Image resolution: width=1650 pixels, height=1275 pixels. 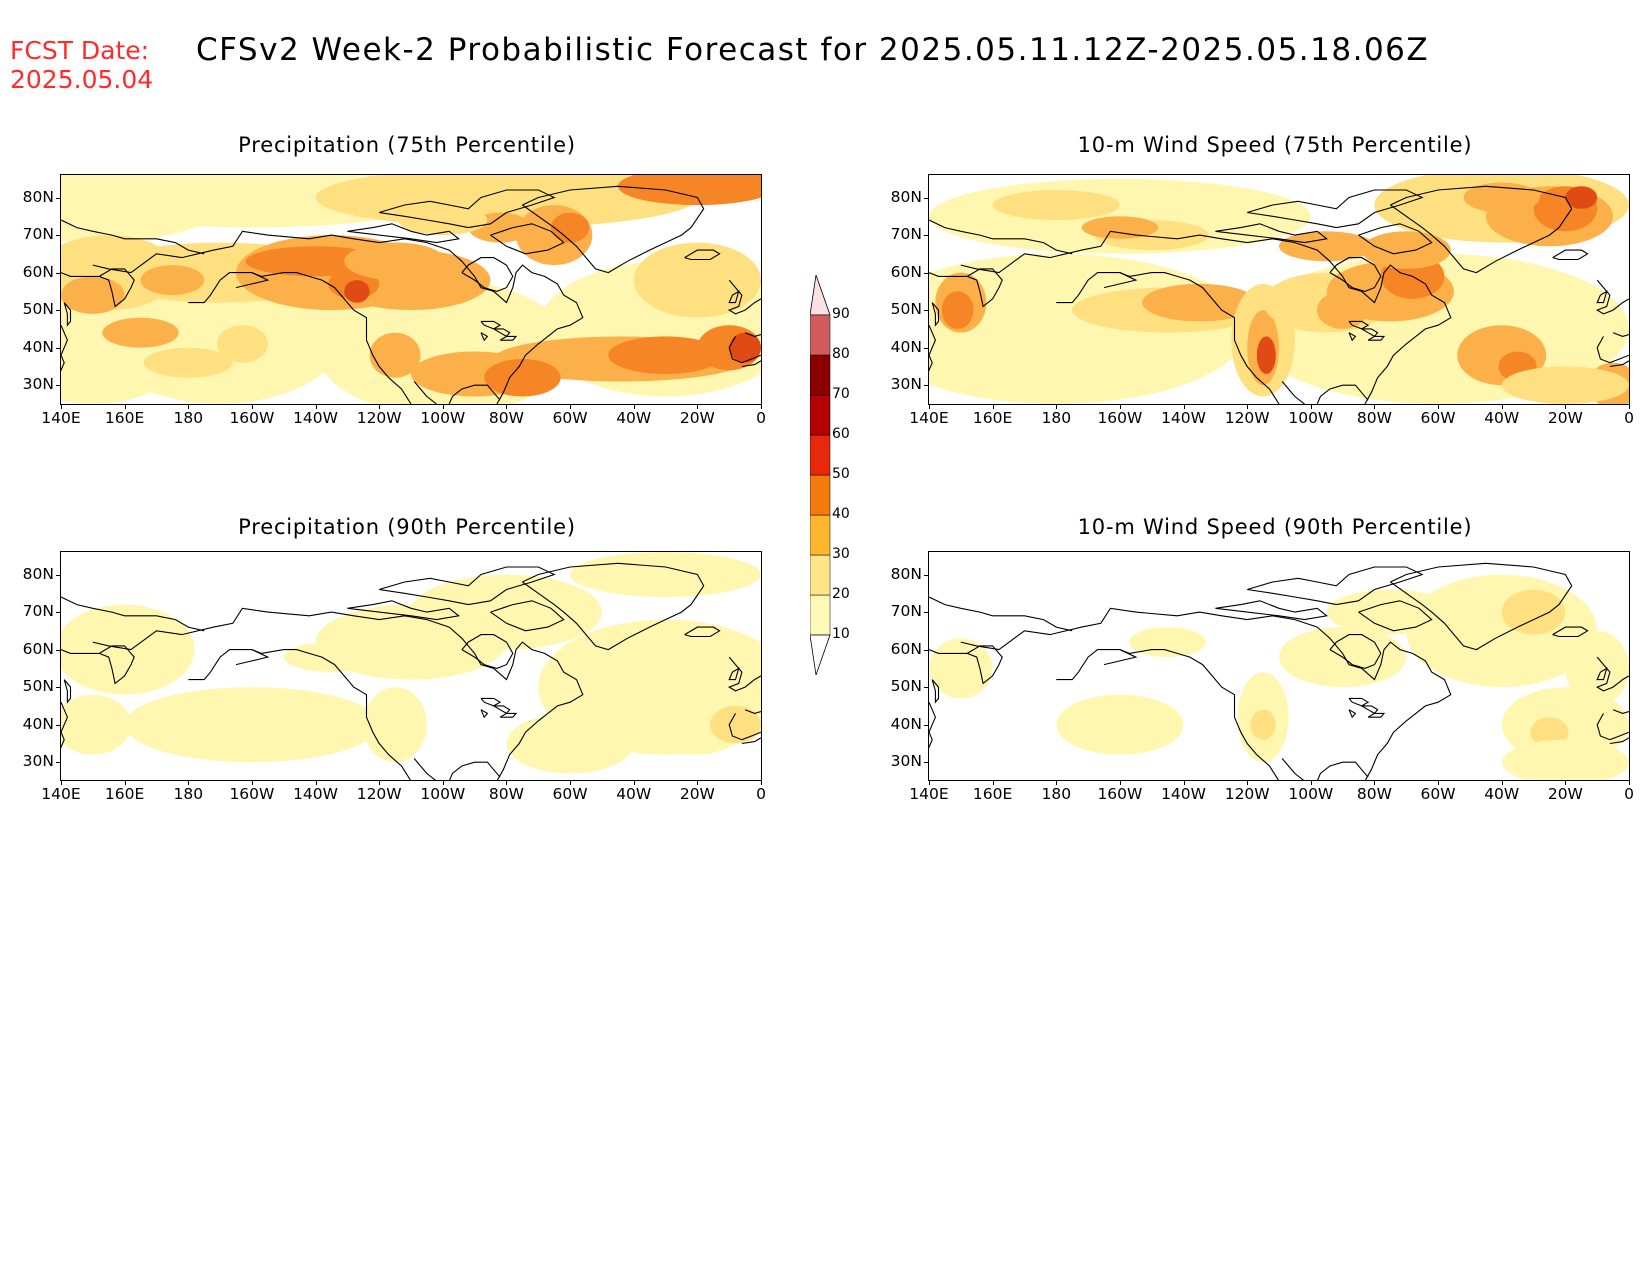 I want to click on shade-c50, so click(x=745, y=347).